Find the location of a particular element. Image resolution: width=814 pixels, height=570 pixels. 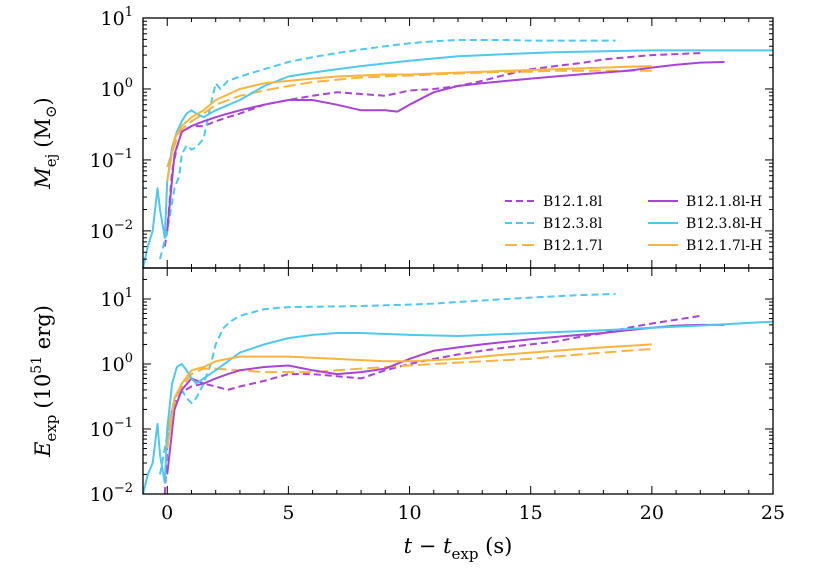

x-tick-label: 0 is located at coordinates (167, 513).